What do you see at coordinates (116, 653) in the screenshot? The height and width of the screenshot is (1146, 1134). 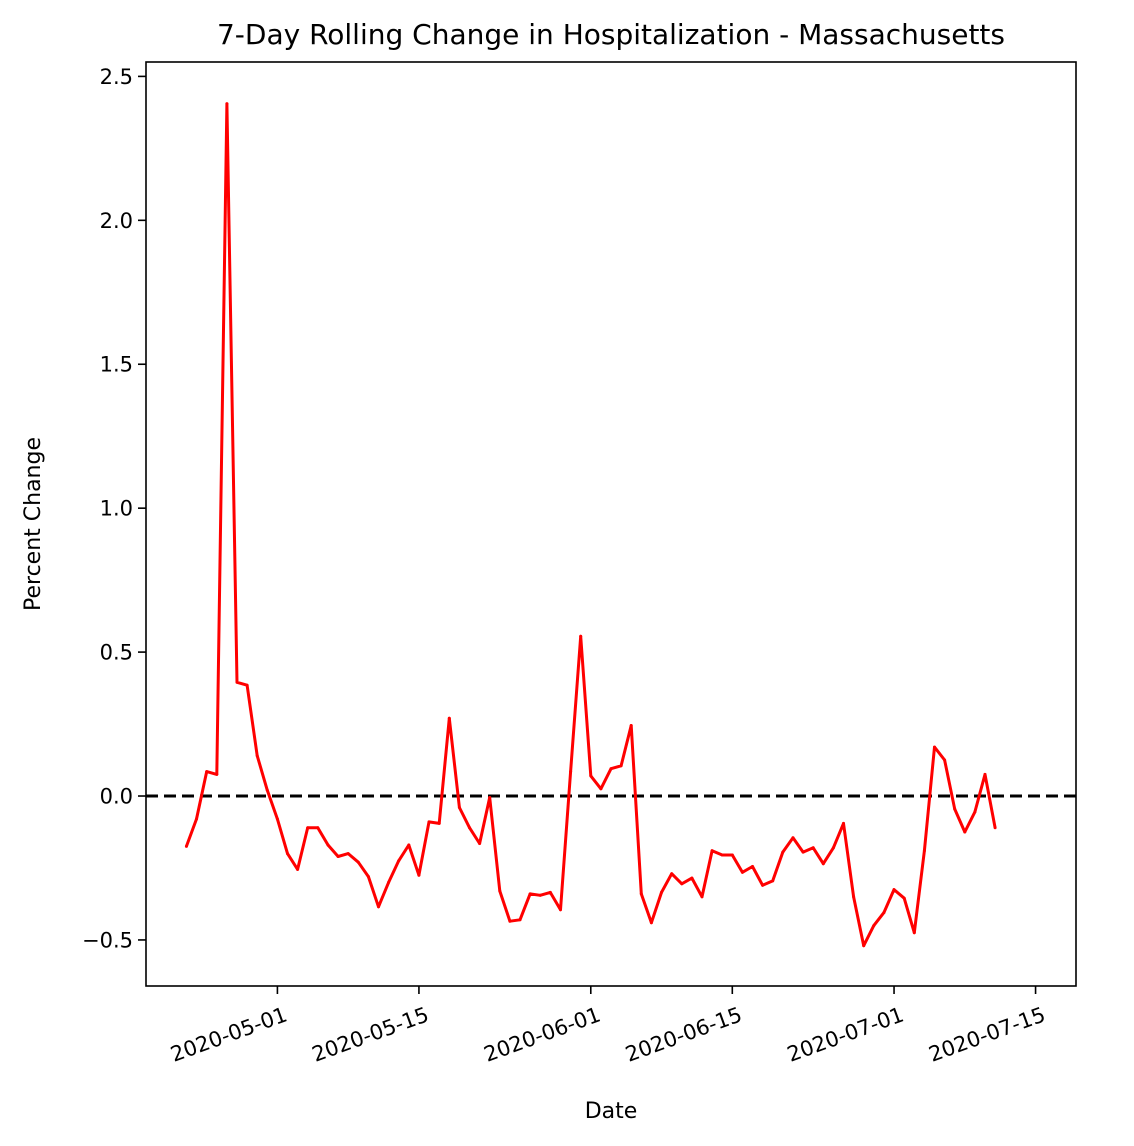 I see `y-tick-label: 0.5` at bounding box center [116, 653].